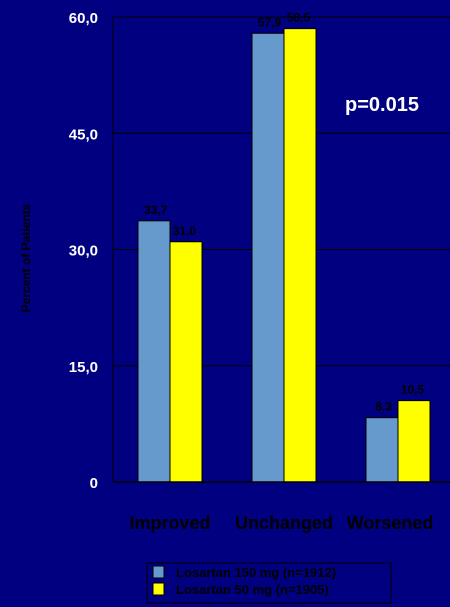  Describe the element at coordinates (185, 231) in the screenshot. I see `data-label: 31,0` at that location.